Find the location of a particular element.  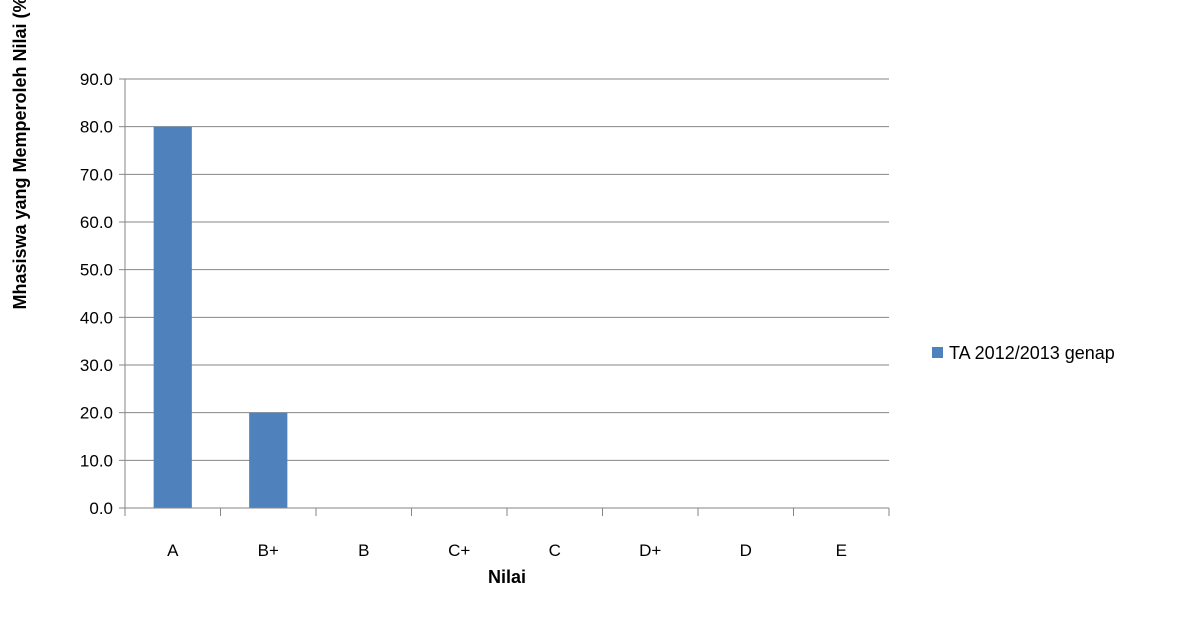

y-tick-label: 0.0 is located at coordinates (101, 508).